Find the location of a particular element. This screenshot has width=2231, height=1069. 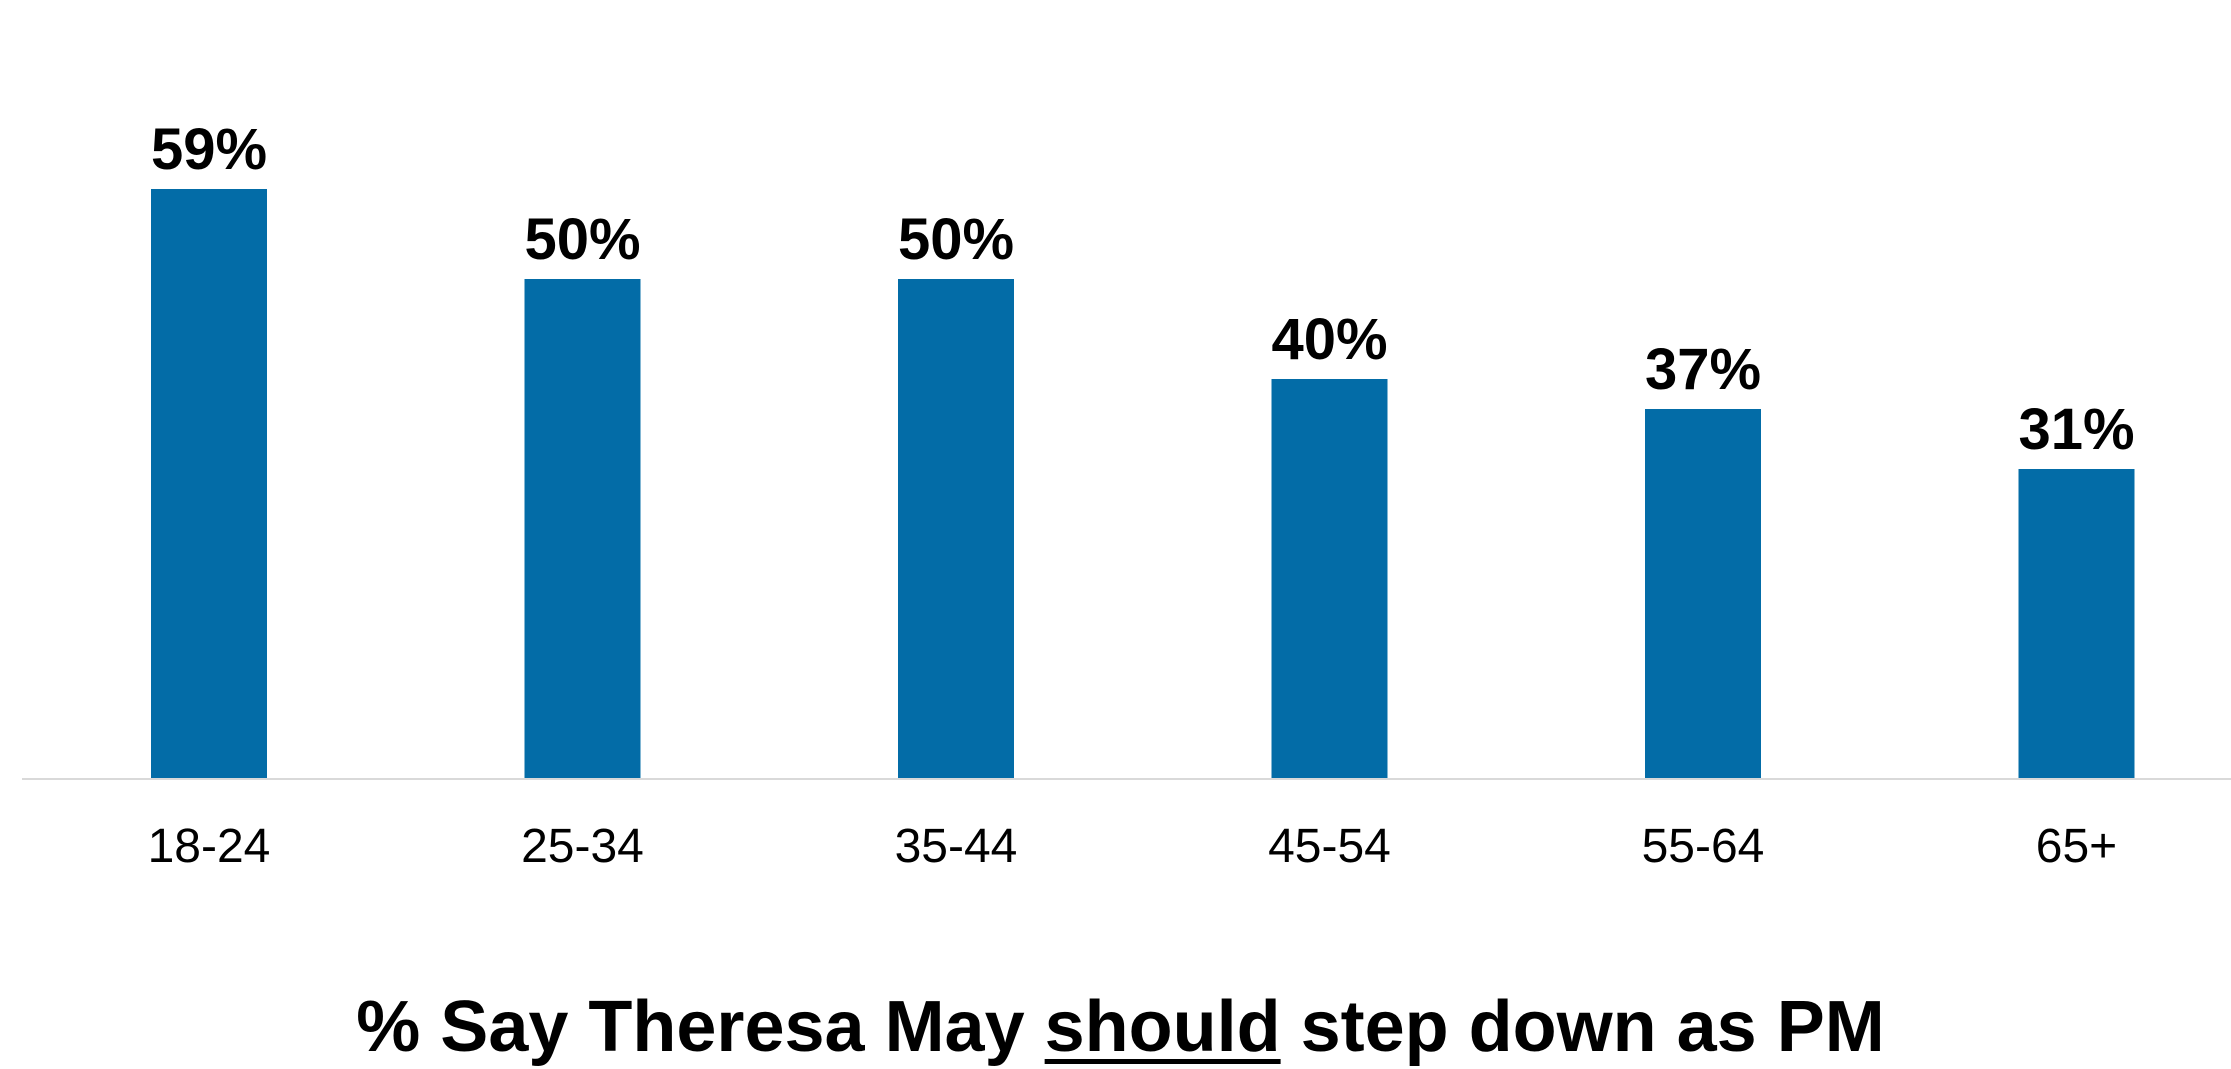

category-label-55-64: 55-64 is located at coordinates (1703, 846).